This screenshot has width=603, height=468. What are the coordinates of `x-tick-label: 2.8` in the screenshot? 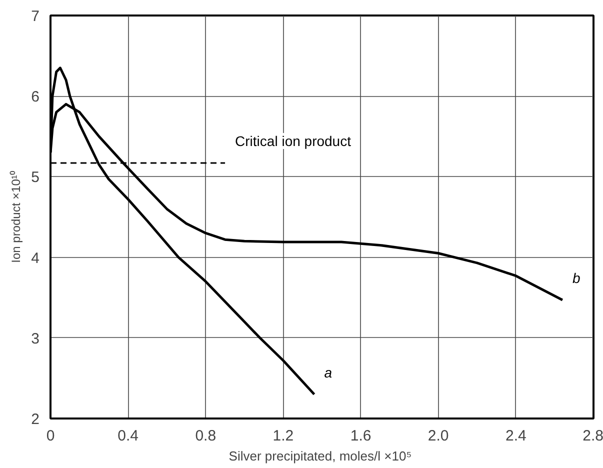 It's located at (592, 436).